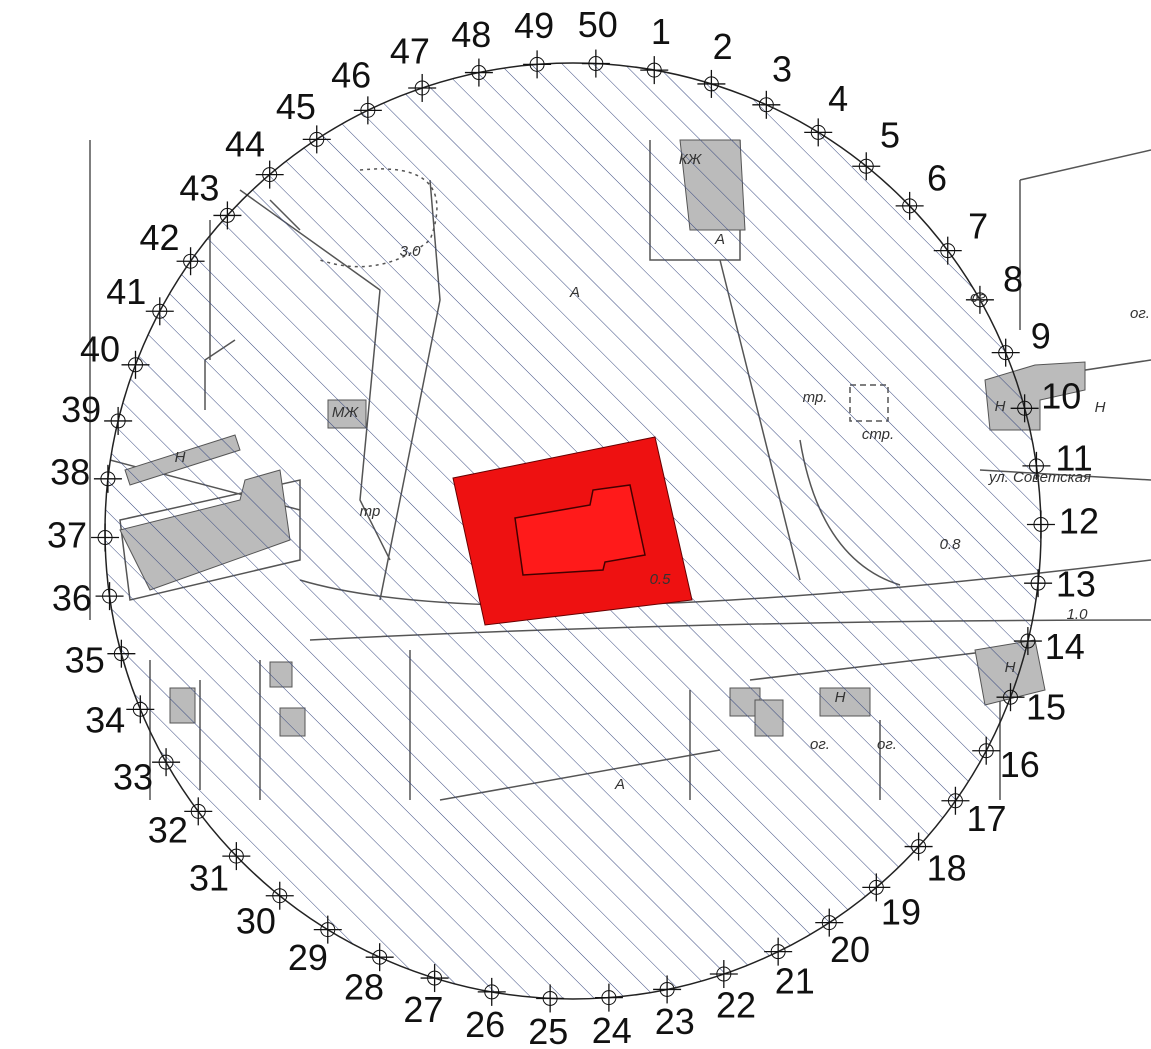 The image size is (1151, 1049). I want to click on point-label: 13, so click(1076, 584).